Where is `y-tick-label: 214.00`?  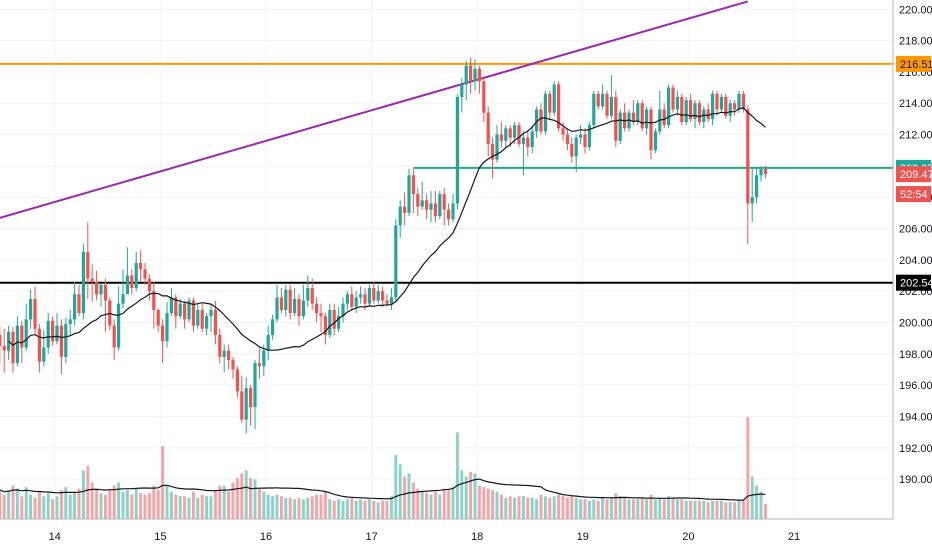 y-tick-label: 214.00 is located at coordinates (915, 104).